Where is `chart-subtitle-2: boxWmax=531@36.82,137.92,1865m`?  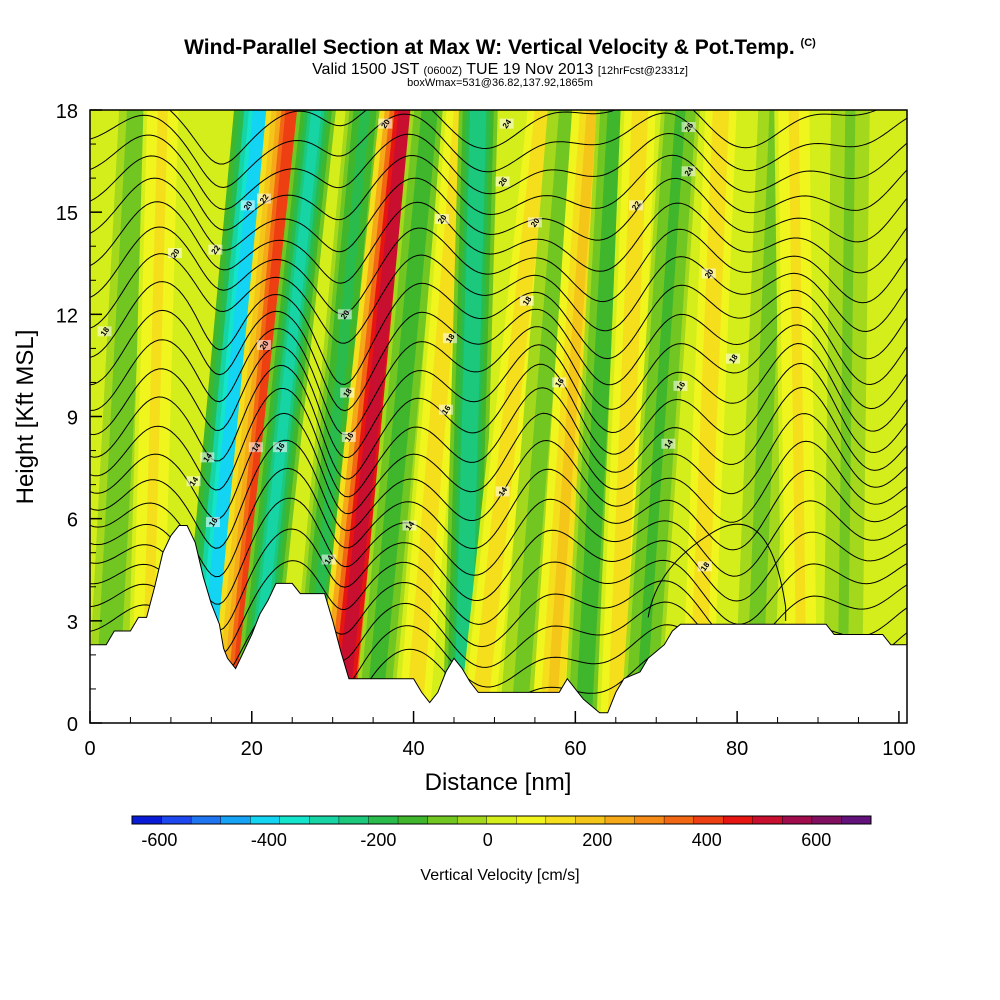 chart-subtitle-2: boxWmax=531@36.82,137.92,1865m is located at coordinates (500, 83).